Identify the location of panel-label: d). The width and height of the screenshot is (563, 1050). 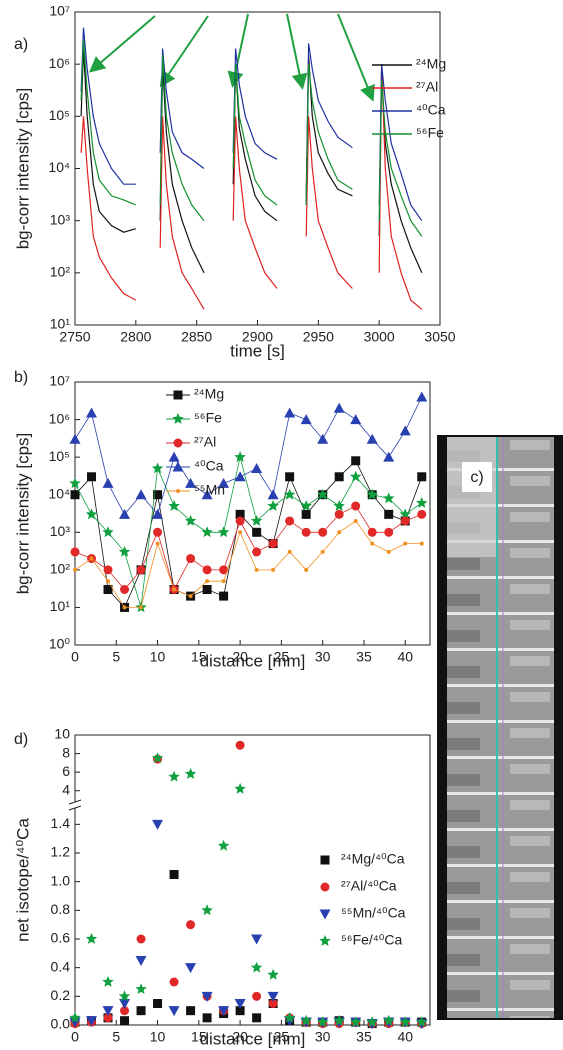
(21, 739).